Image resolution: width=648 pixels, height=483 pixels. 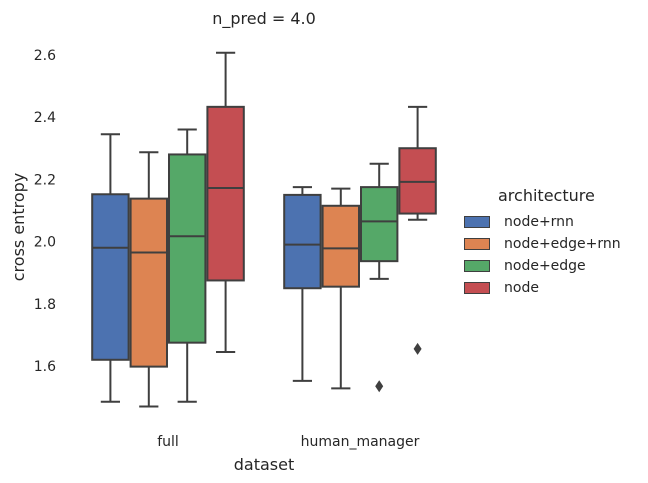 I want to click on legend-item: node+edge, so click(x=542, y=266).